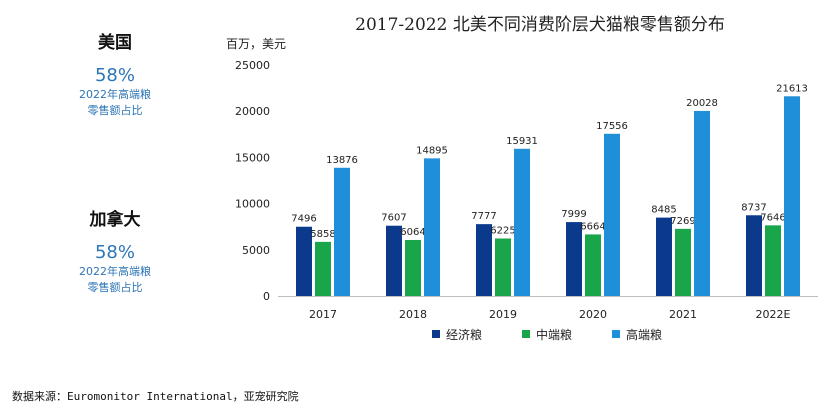  I want to click on legend-swatch-中端粮, so click(526, 334).